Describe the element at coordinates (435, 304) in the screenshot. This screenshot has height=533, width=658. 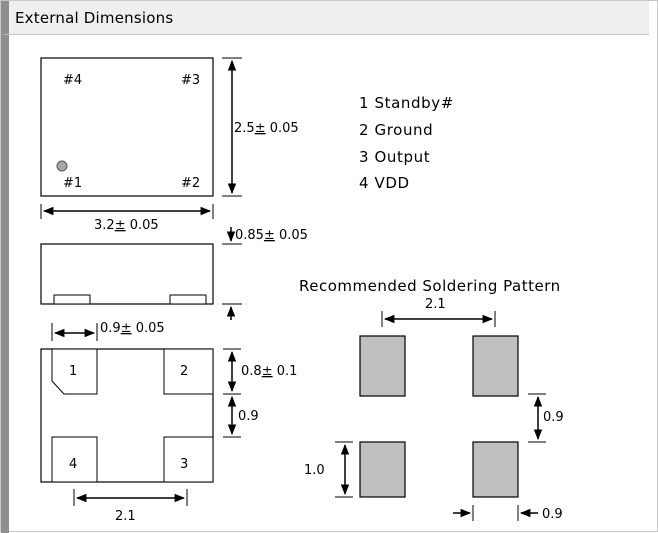
I see `solder-pitch-label: 2.1` at that location.